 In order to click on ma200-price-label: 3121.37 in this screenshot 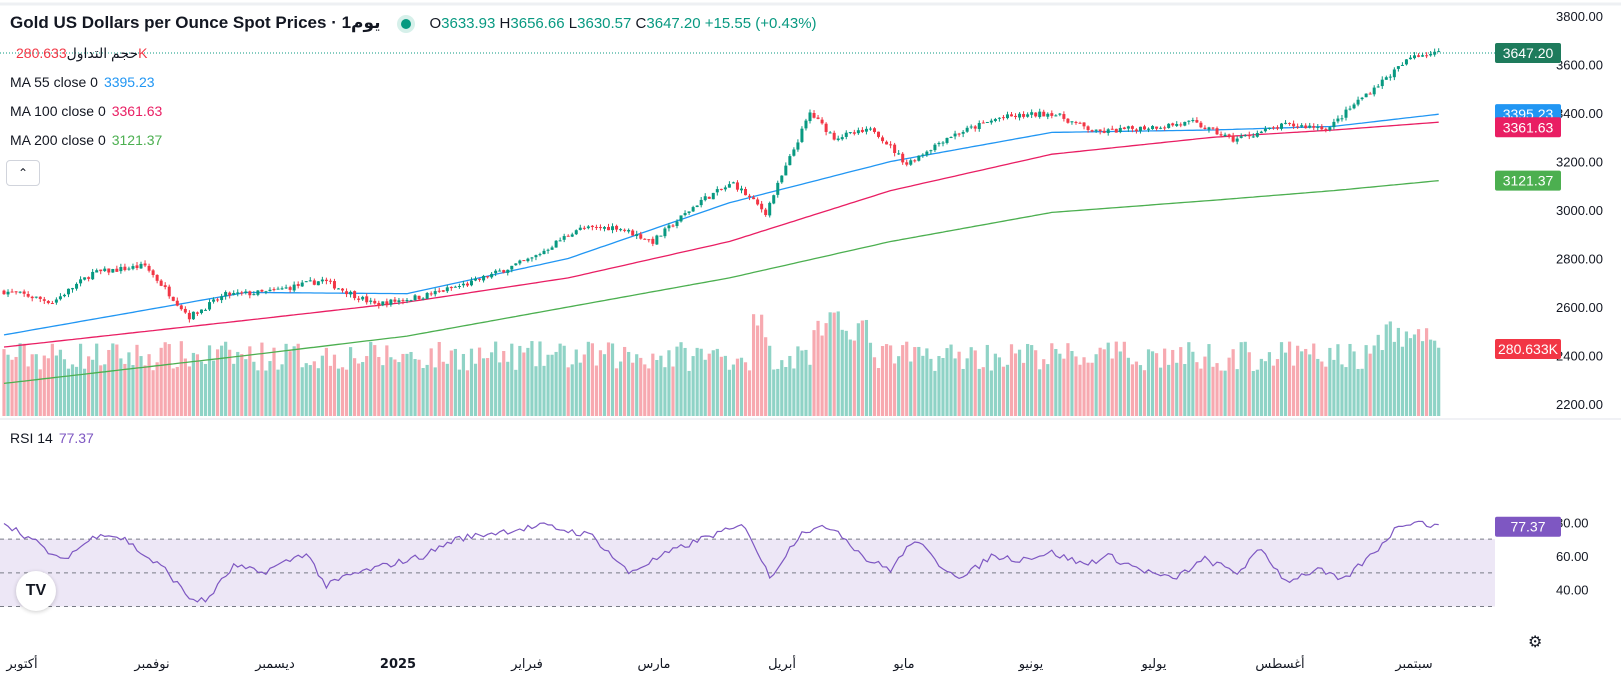, I will do `click(1528, 180)`.